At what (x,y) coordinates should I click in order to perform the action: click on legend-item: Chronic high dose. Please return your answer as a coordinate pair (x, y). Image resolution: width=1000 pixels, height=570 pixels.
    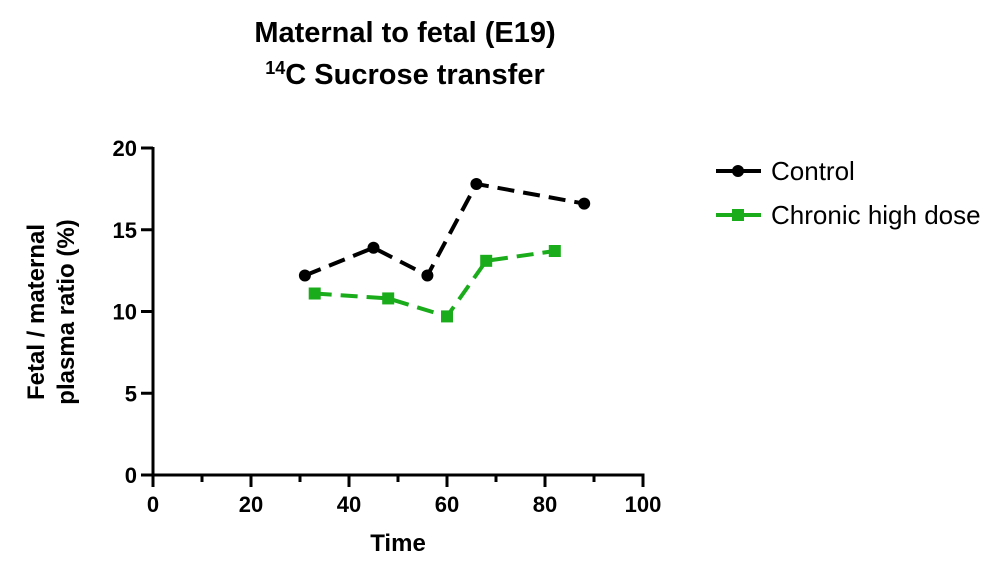
    Looking at the image, I should click on (848, 215).